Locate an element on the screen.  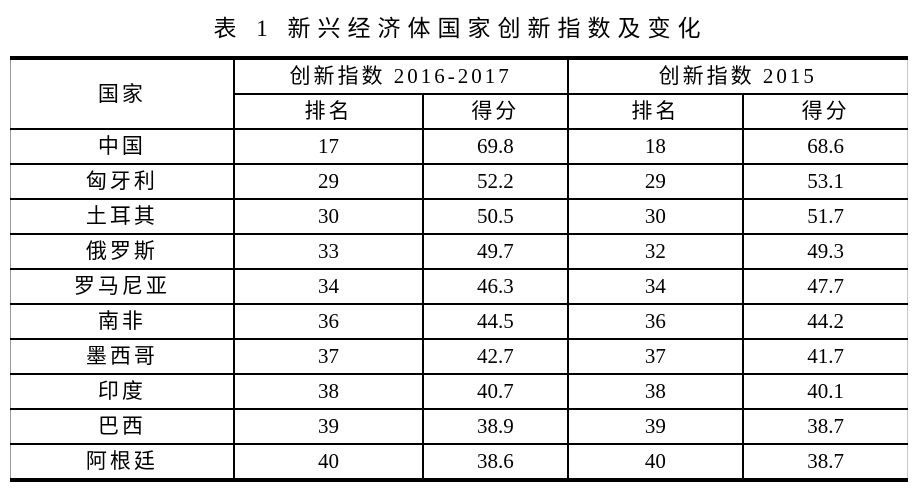
score-2016-cell: 46.3 is located at coordinates (495, 286).